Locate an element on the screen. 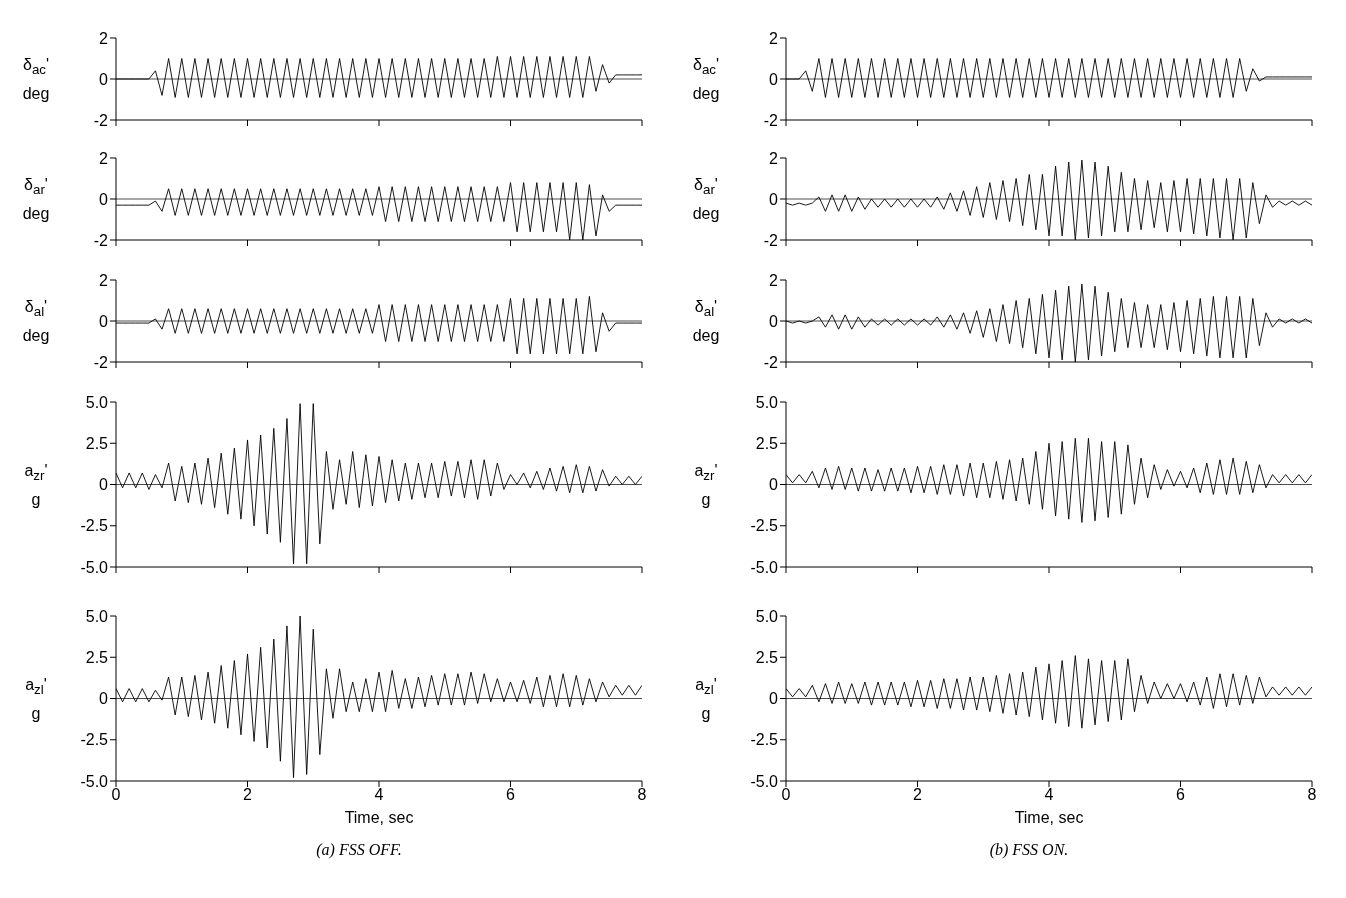  text: (a) FSS OFF. is located at coordinates (359, 850).